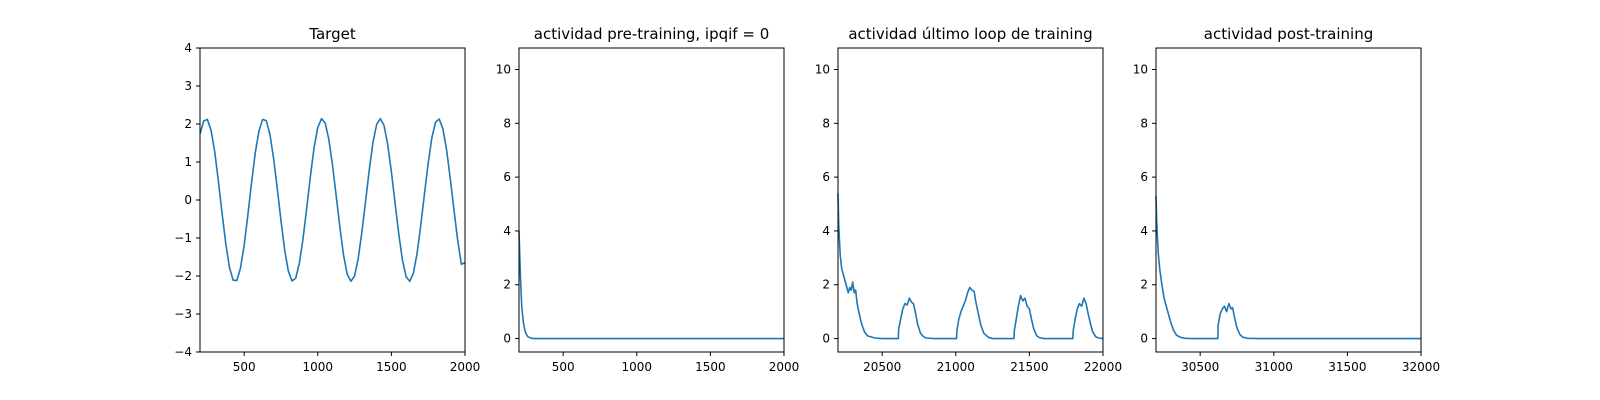  Describe the element at coordinates (183, 314) in the screenshot. I see `y-tick-label: −3` at that location.